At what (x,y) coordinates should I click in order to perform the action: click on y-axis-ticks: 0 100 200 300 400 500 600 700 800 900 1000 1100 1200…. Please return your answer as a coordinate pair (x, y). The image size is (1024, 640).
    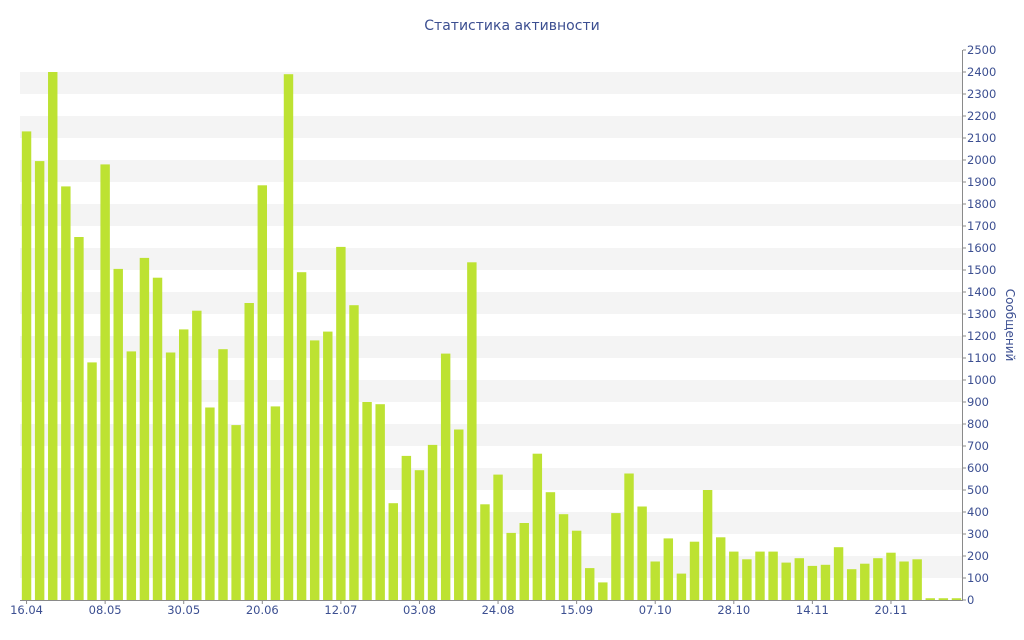
    Looking at the image, I should click on (979, 325).